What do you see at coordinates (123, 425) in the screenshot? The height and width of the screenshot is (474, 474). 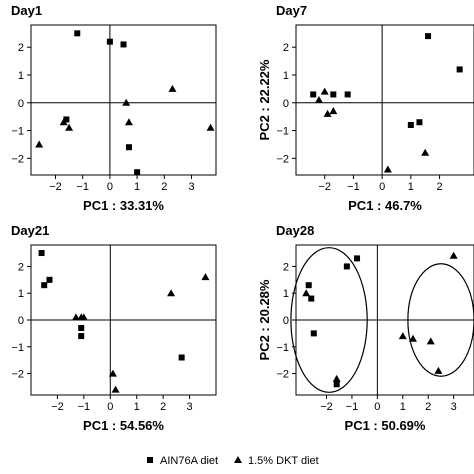 I see `x-axis-title: PC1 : 54.56%` at bounding box center [123, 425].